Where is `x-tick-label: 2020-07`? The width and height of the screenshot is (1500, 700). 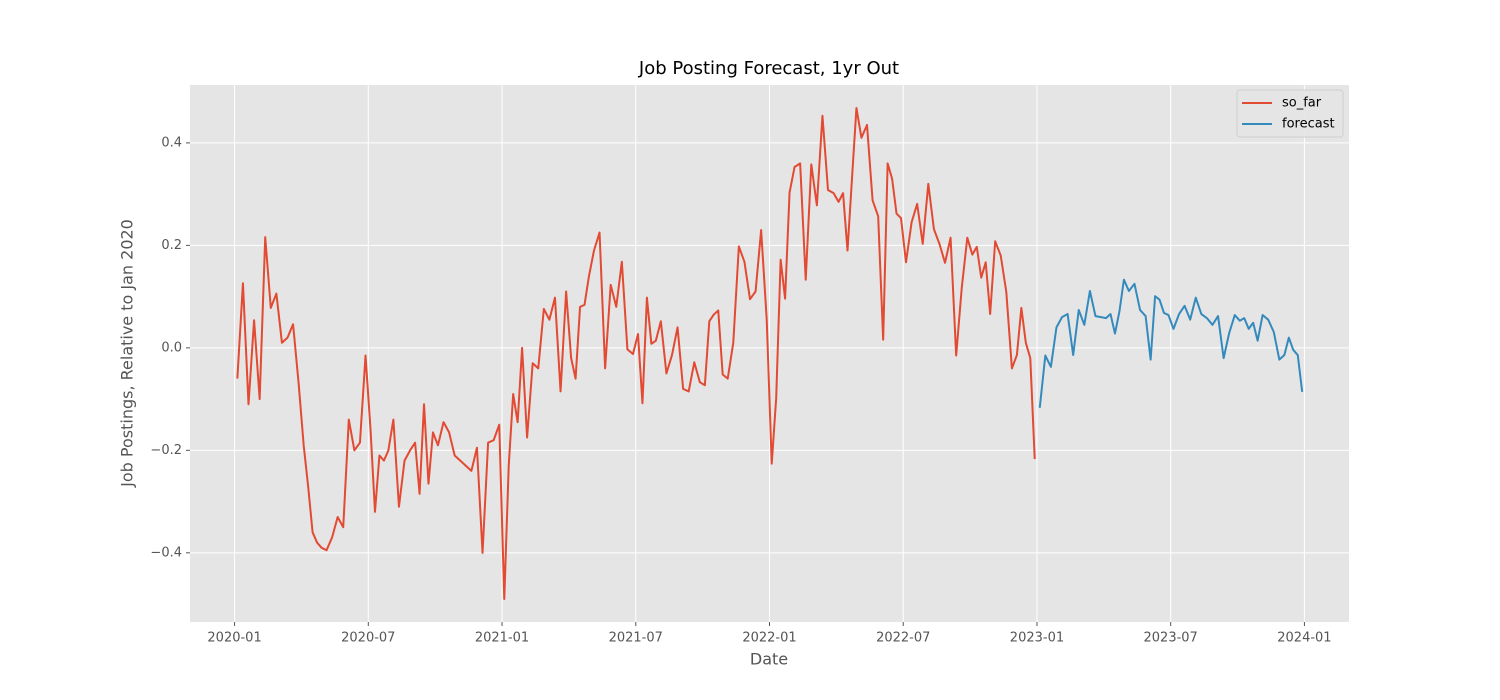
x-tick-label: 2020-07 is located at coordinates (368, 638).